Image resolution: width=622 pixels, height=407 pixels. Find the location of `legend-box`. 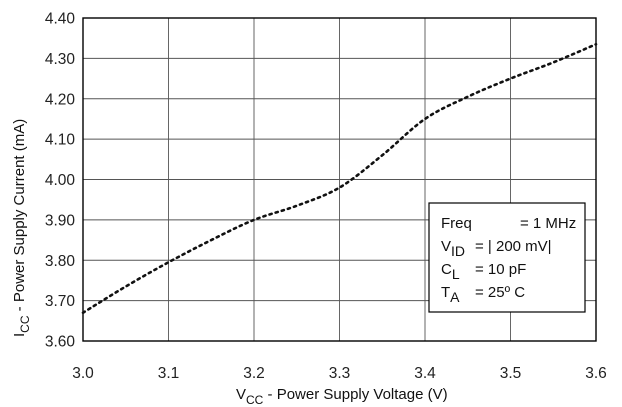

legend-box is located at coordinates (507, 257).